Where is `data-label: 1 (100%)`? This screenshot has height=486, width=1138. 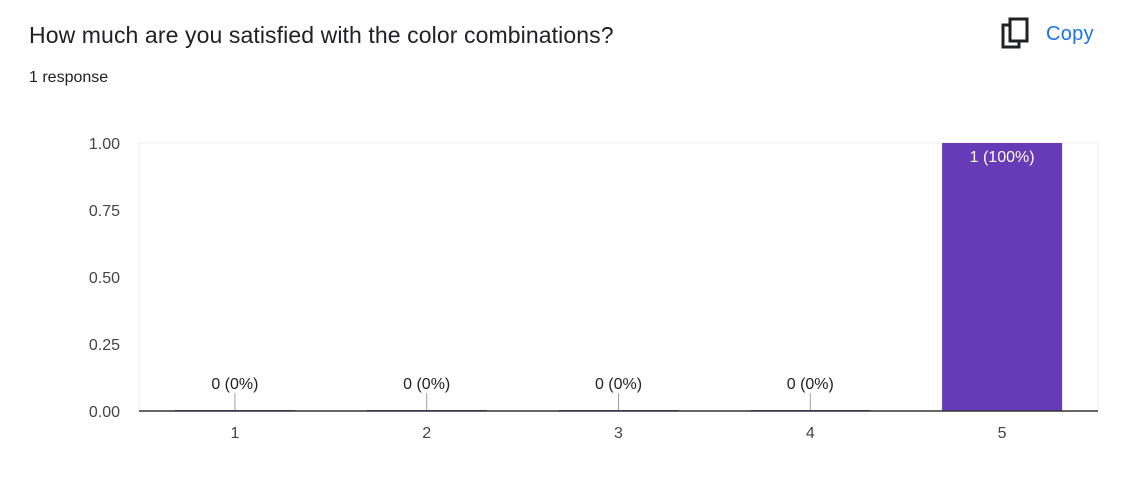
data-label: 1 (100%) is located at coordinates (1002, 157).